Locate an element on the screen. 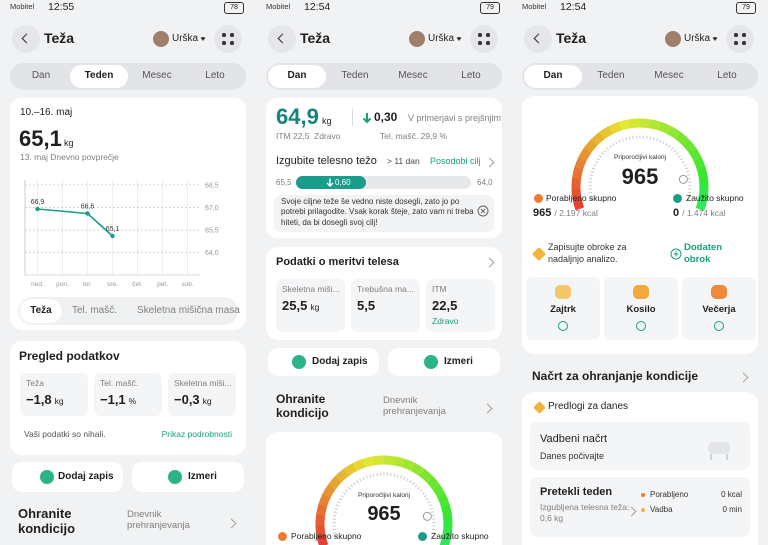 This screenshot has height=545, width=768. measure-unit: kg is located at coordinates (315, 307).